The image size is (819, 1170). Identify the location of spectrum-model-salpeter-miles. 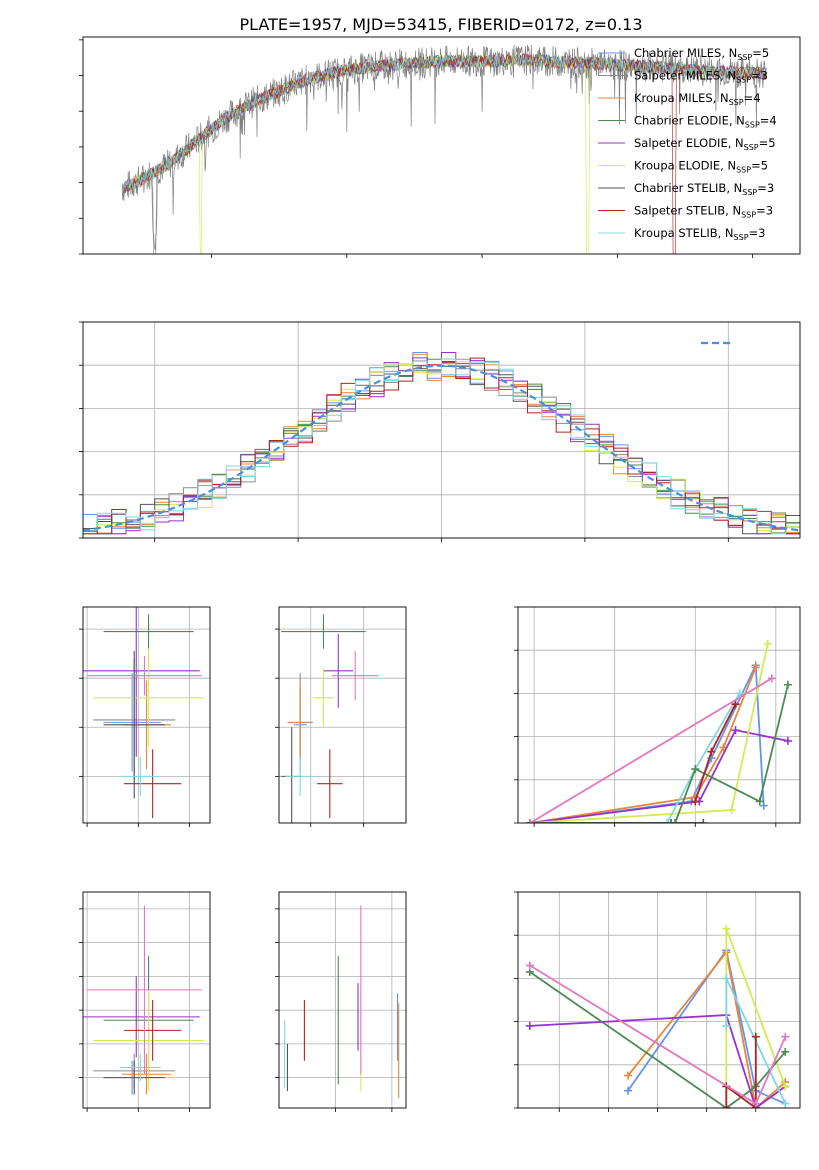
(444, 153).